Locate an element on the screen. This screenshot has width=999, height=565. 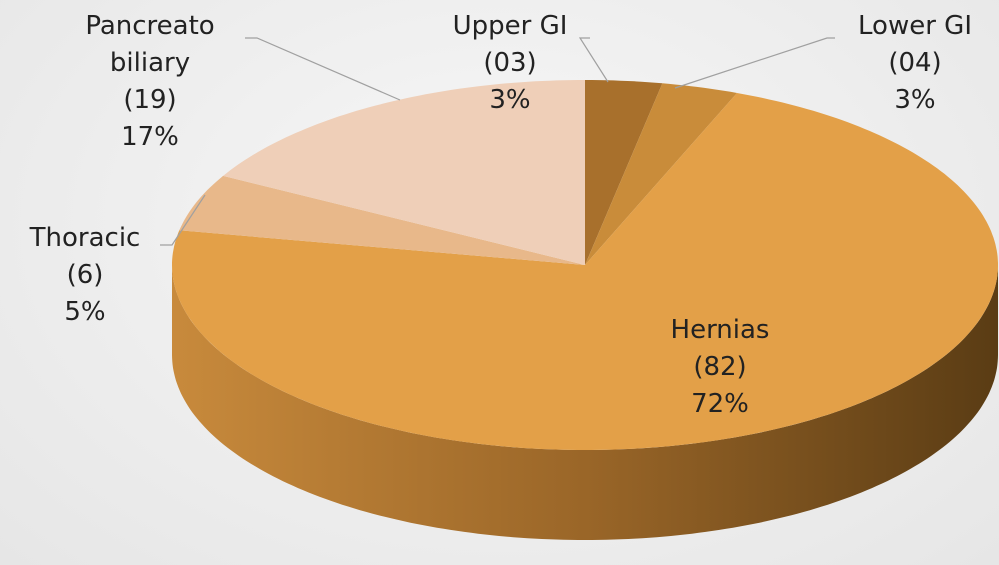
percent: 72% is located at coordinates (720, 404).